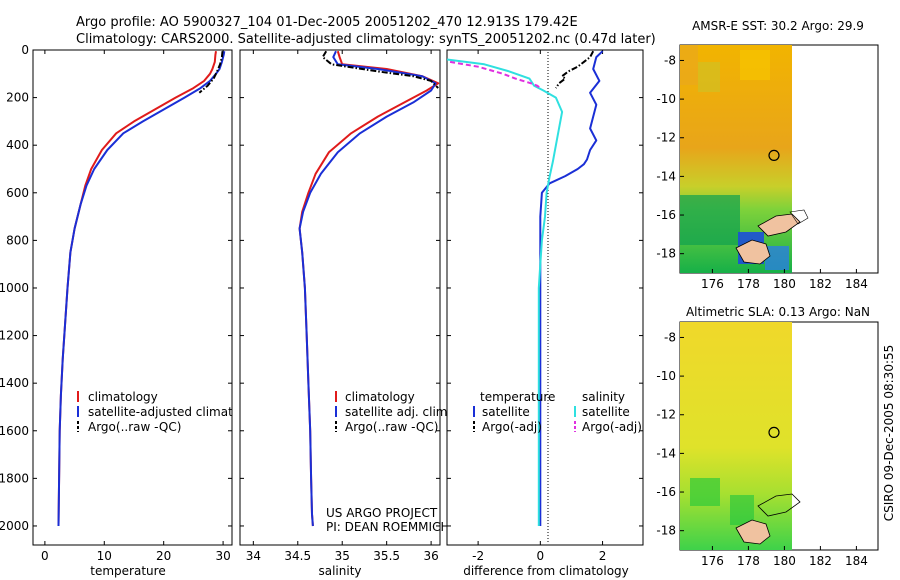 Image resolution: width=900 pixels, height=580 pixels. What do you see at coordinates (799, 217) in the screenshot?
I see `reef-outline` at bounding box center [799, 217].